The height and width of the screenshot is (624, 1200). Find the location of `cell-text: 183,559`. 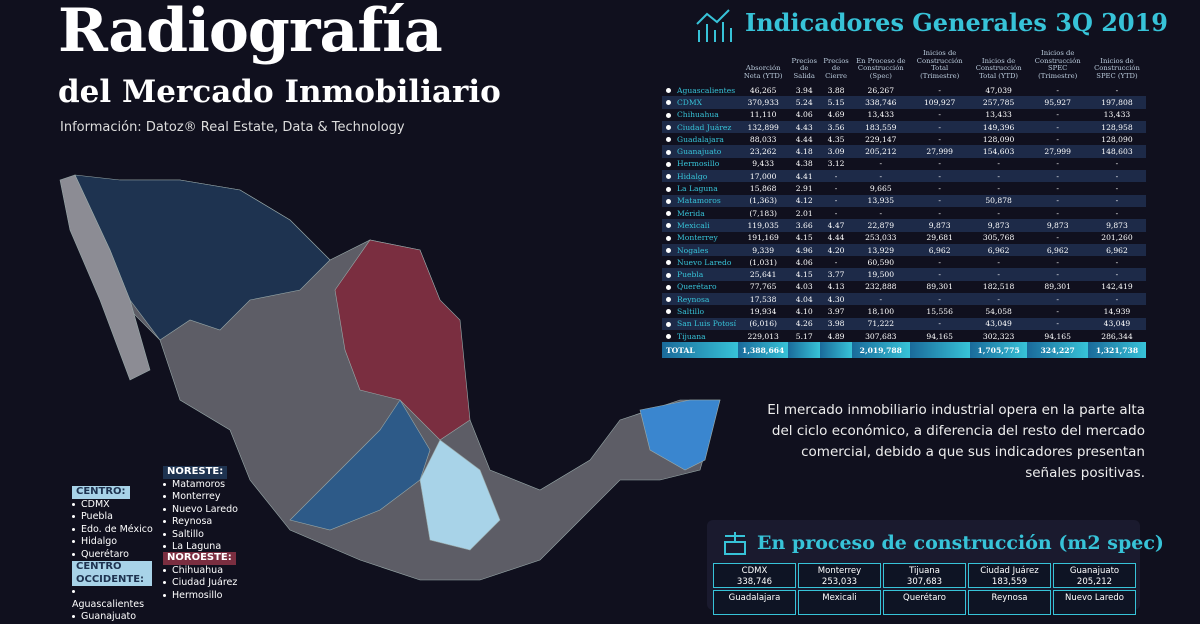

cell-text: 183,559 is located at coordinates (881, 127).